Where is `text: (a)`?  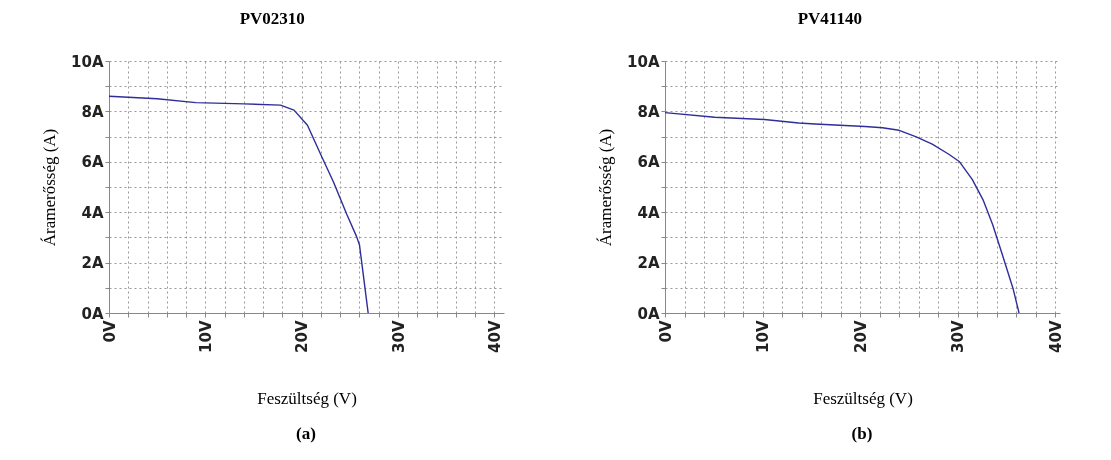
text: (a) is located at coordinates (306, 433).